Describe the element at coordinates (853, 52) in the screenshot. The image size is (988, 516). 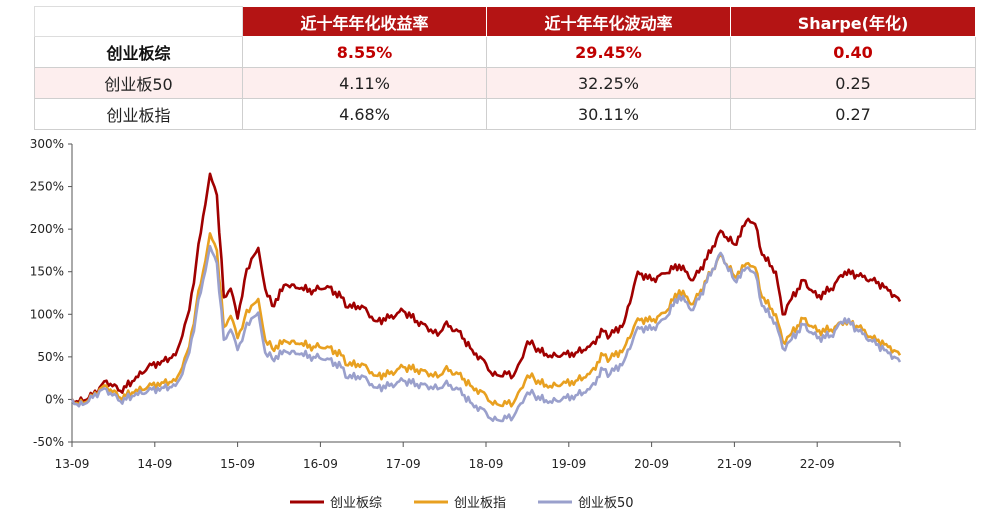
I see `row-sharpe: 0.40` at that location.